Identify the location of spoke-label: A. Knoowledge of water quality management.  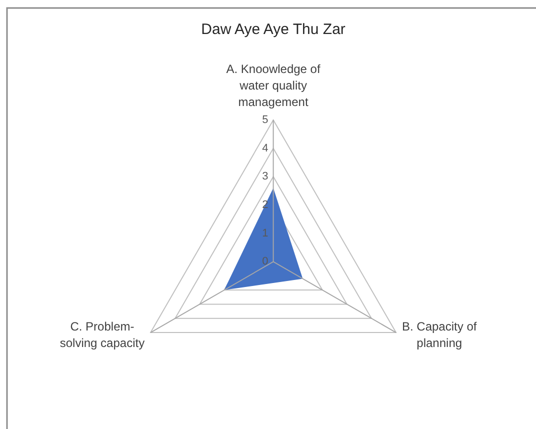
(273, 85).